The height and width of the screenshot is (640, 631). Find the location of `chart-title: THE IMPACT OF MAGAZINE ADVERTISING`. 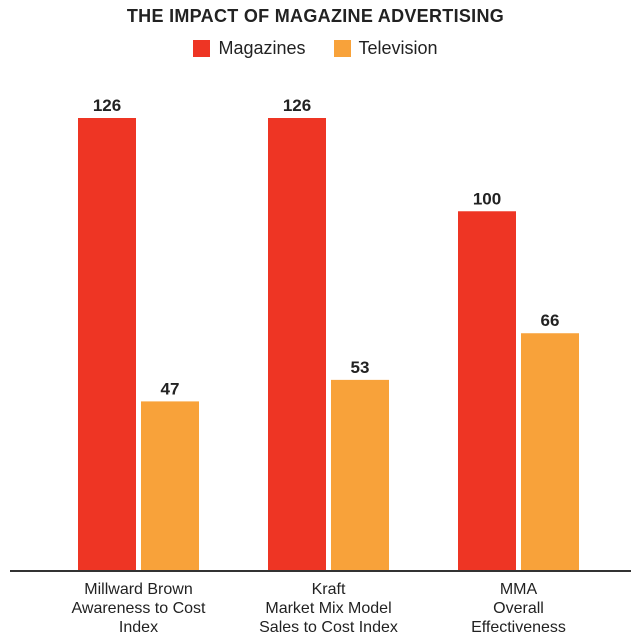

chart-title: THE IMPACT OF MAGAZINE ADVERTISING is located at coordinates (315, 16).